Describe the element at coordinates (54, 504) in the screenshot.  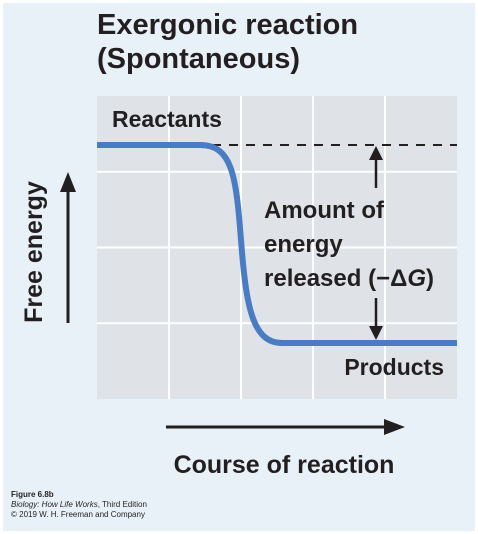
I see `book-title: Biology: How Life Works` at that location.